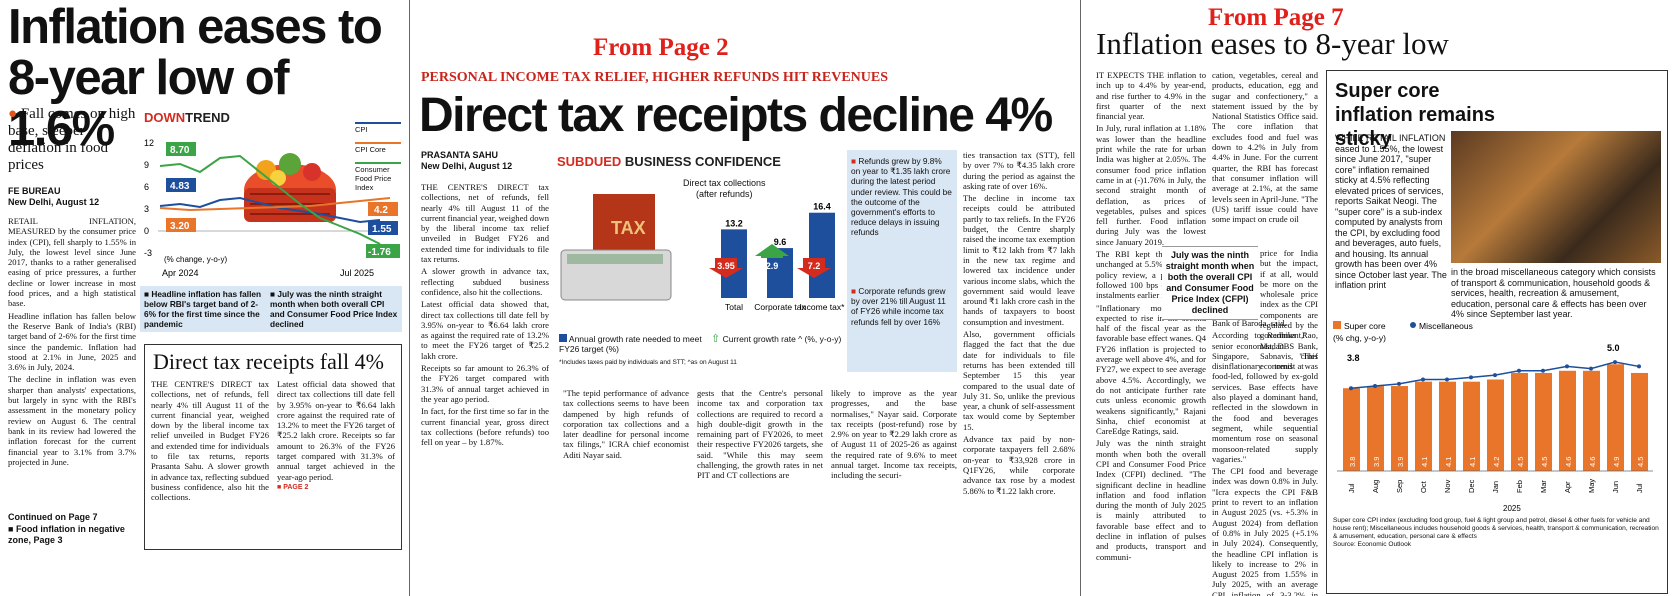  I want to click on dateline: New Delhi, August 12, so click(467, 166).